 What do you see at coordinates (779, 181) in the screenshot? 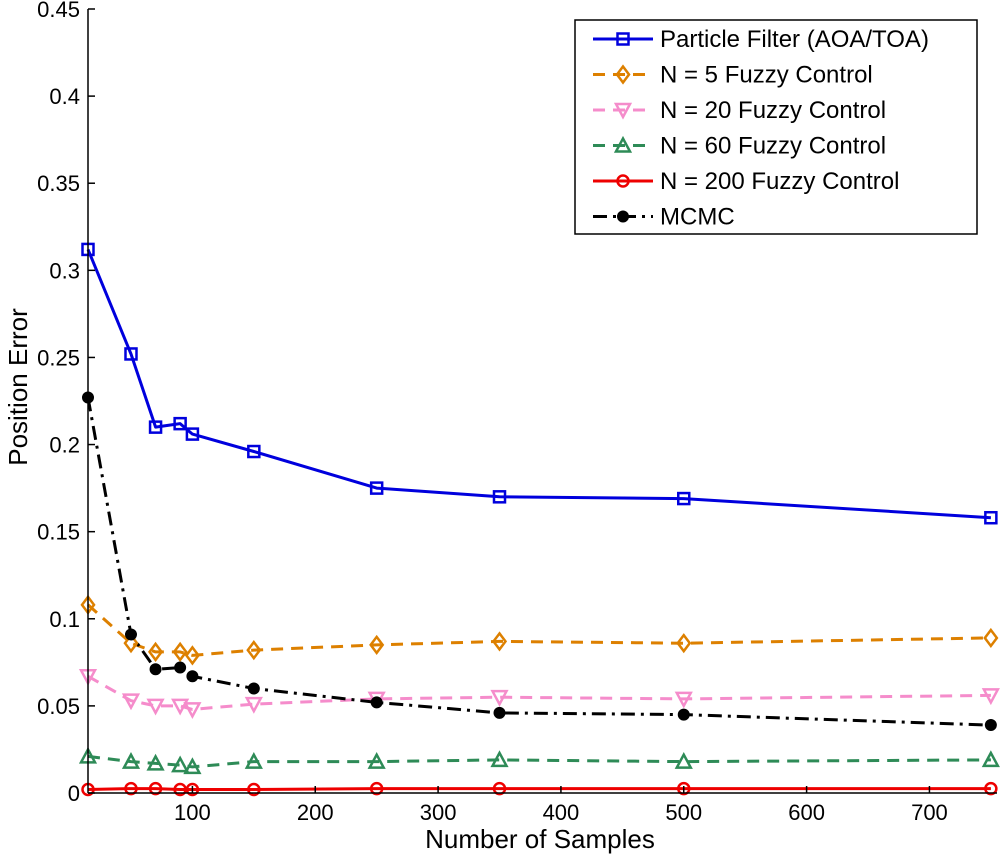
I see `legend-entry: N = 200 Fuzzy Control` at bounding box center [779, 181].